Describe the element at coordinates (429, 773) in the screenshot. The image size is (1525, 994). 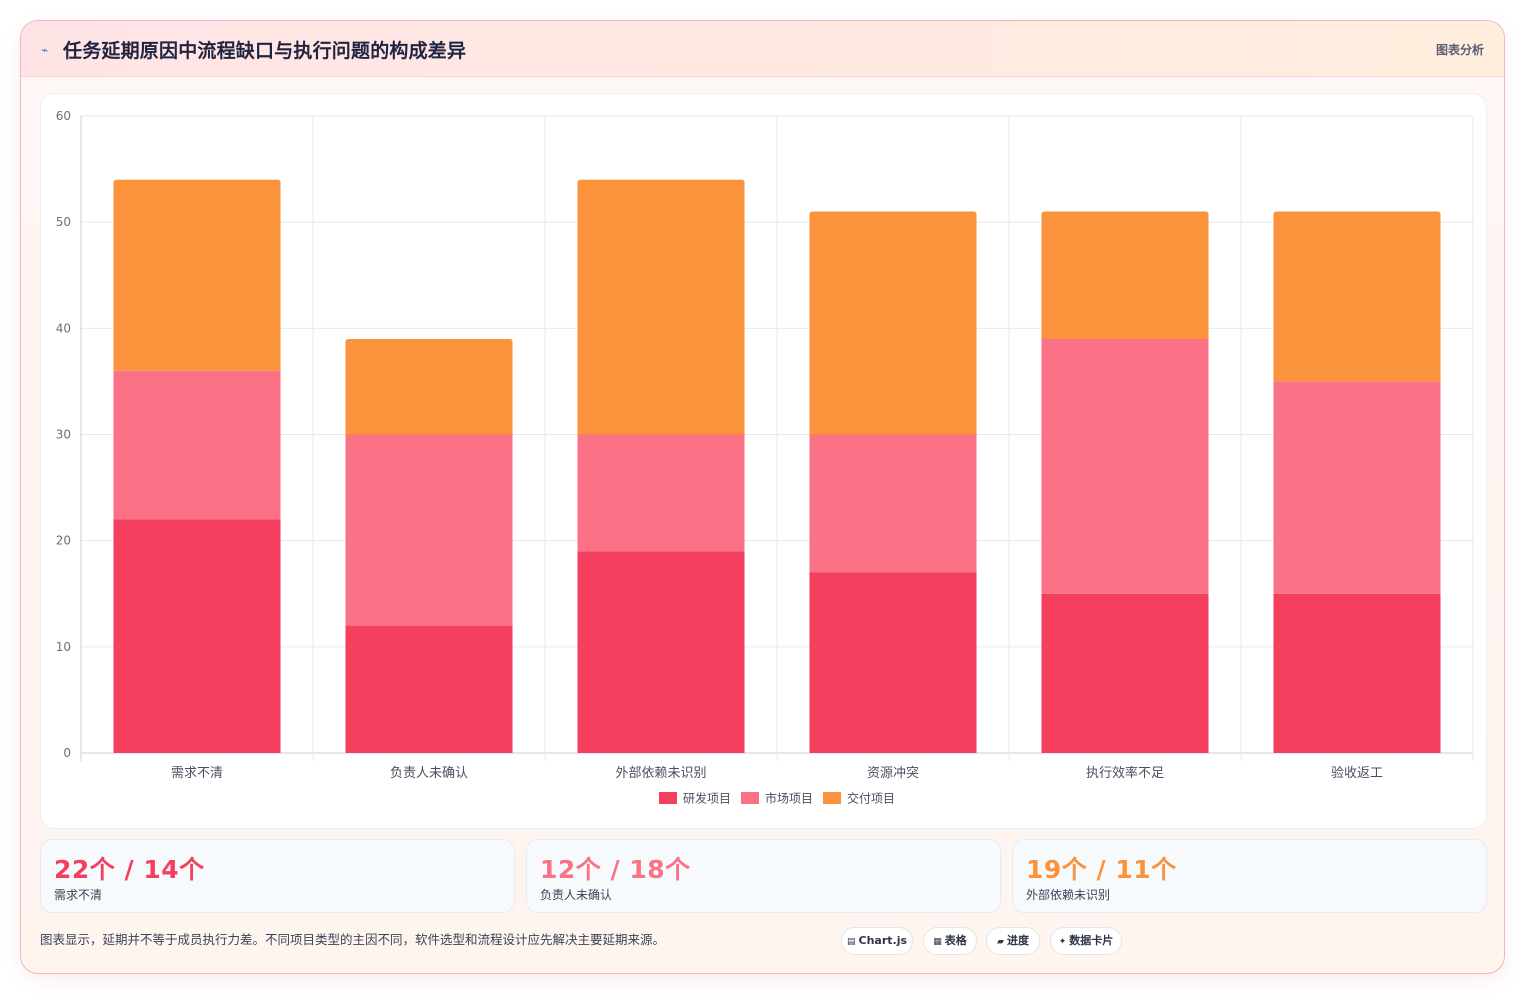
I see `x-tick-label: 负责人未确认` at that location.